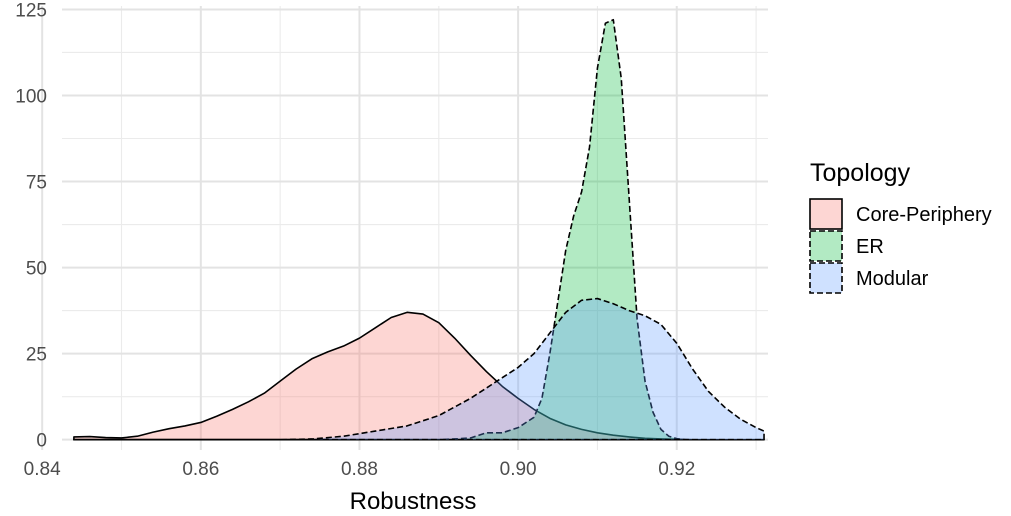 The height and width of the screenshot is (516, 1011). What do you see at coordinates (870, 247) in the screenshot?
I see `legend-label-er: ER` at bounding box center [870, 247].